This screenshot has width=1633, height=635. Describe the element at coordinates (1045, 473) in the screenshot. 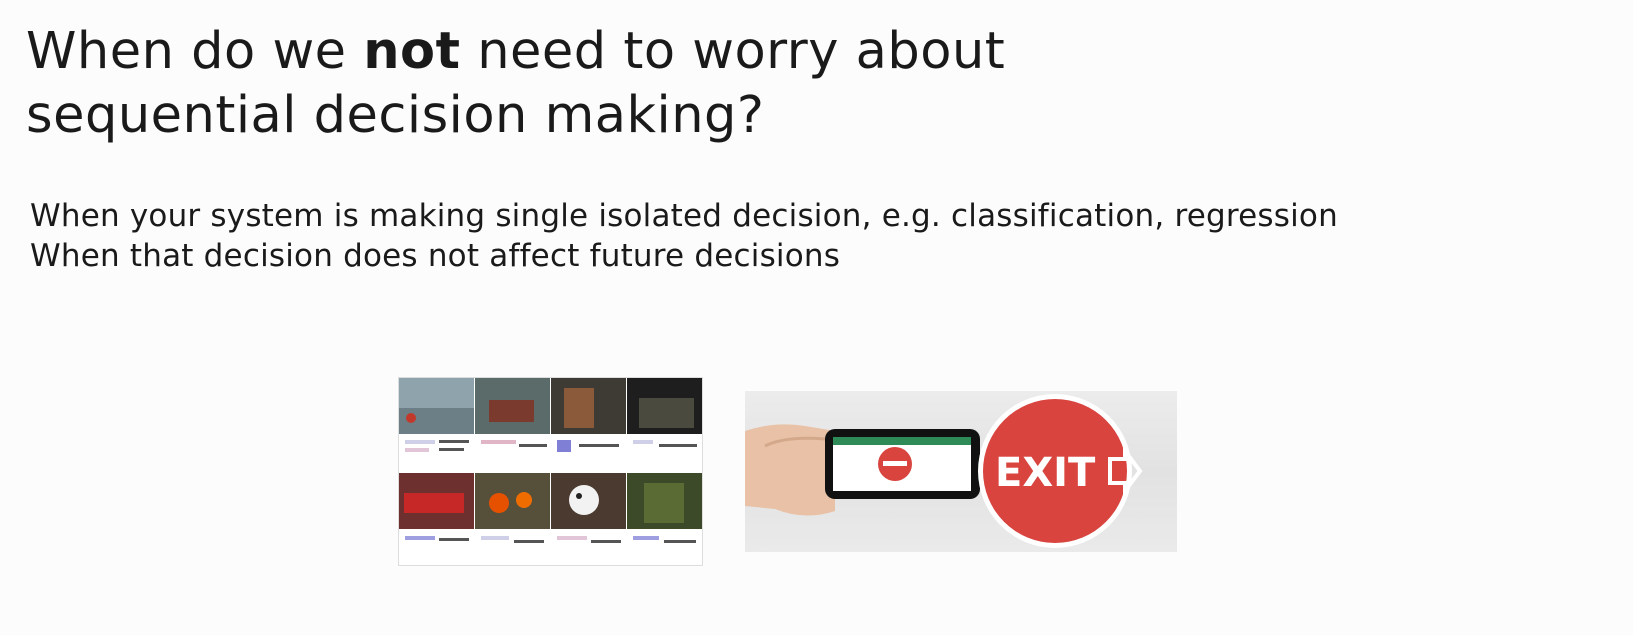

I see `exit-sign-text: EXIT` at that location.